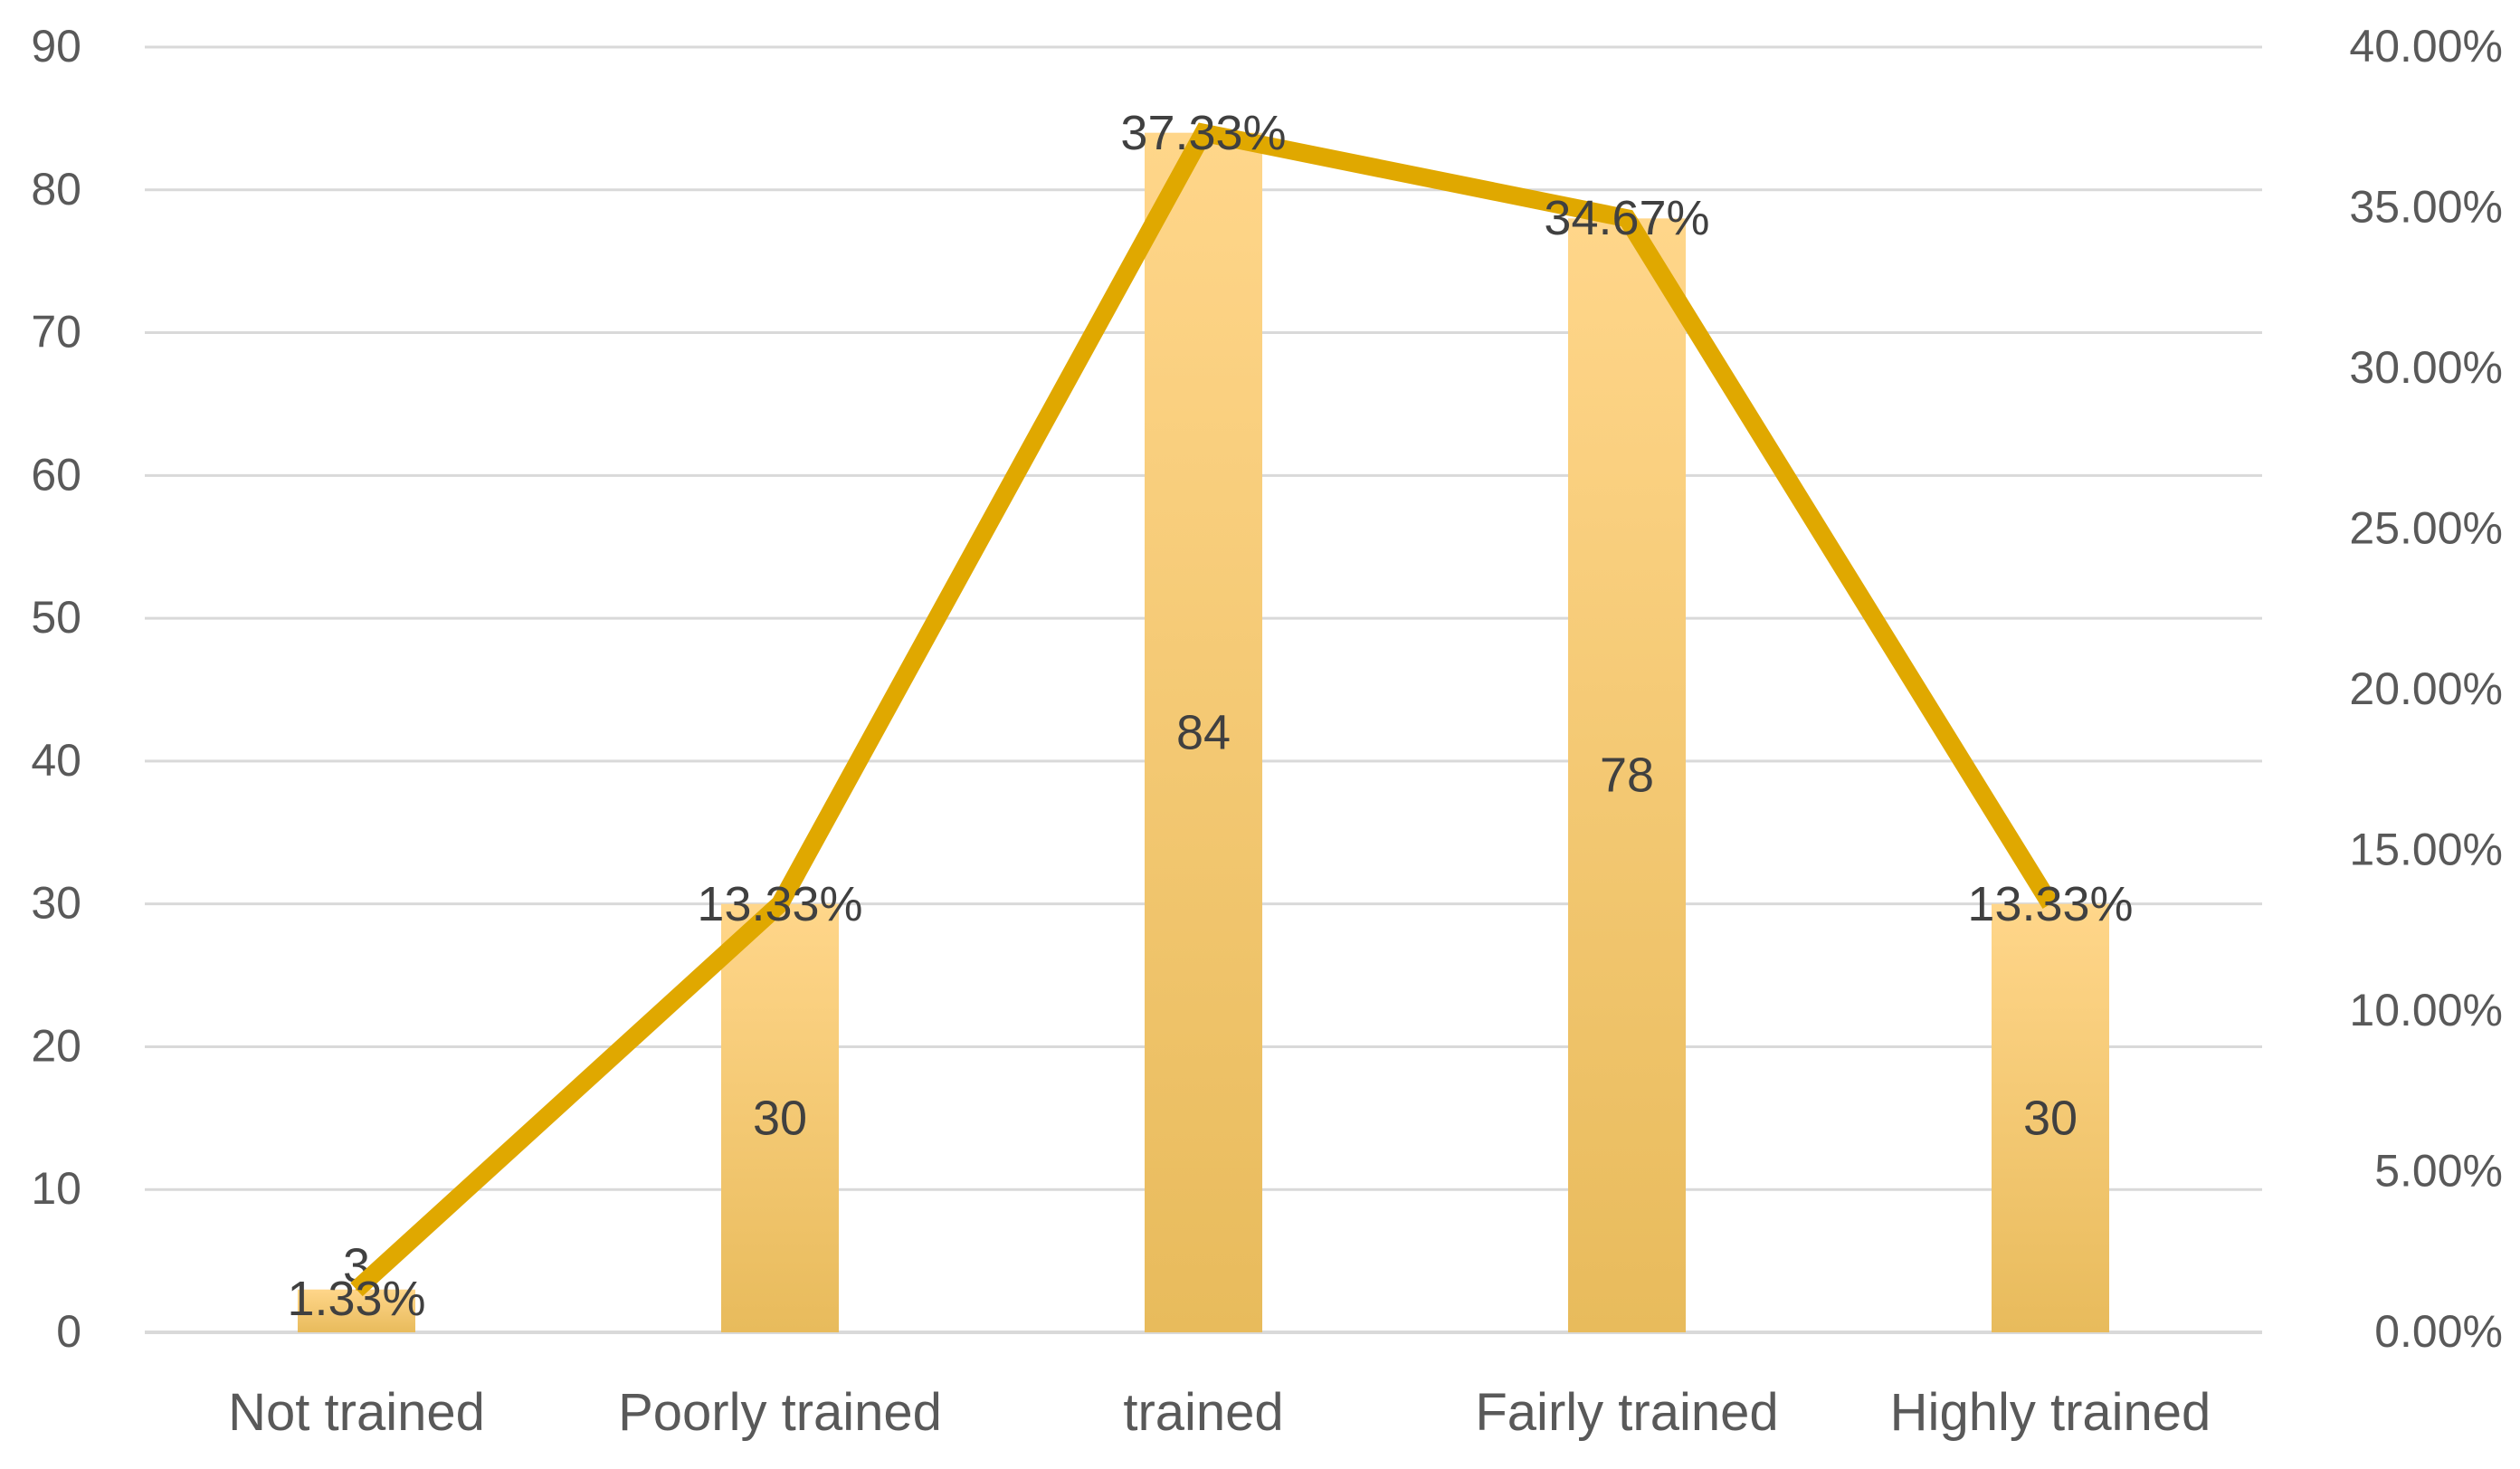 This screenshot has height=1469, width=2520. Describe the element at coordinates (2426, 367) in the screenshot. I see `right-axis-tick-label: 30.00%` at that location.